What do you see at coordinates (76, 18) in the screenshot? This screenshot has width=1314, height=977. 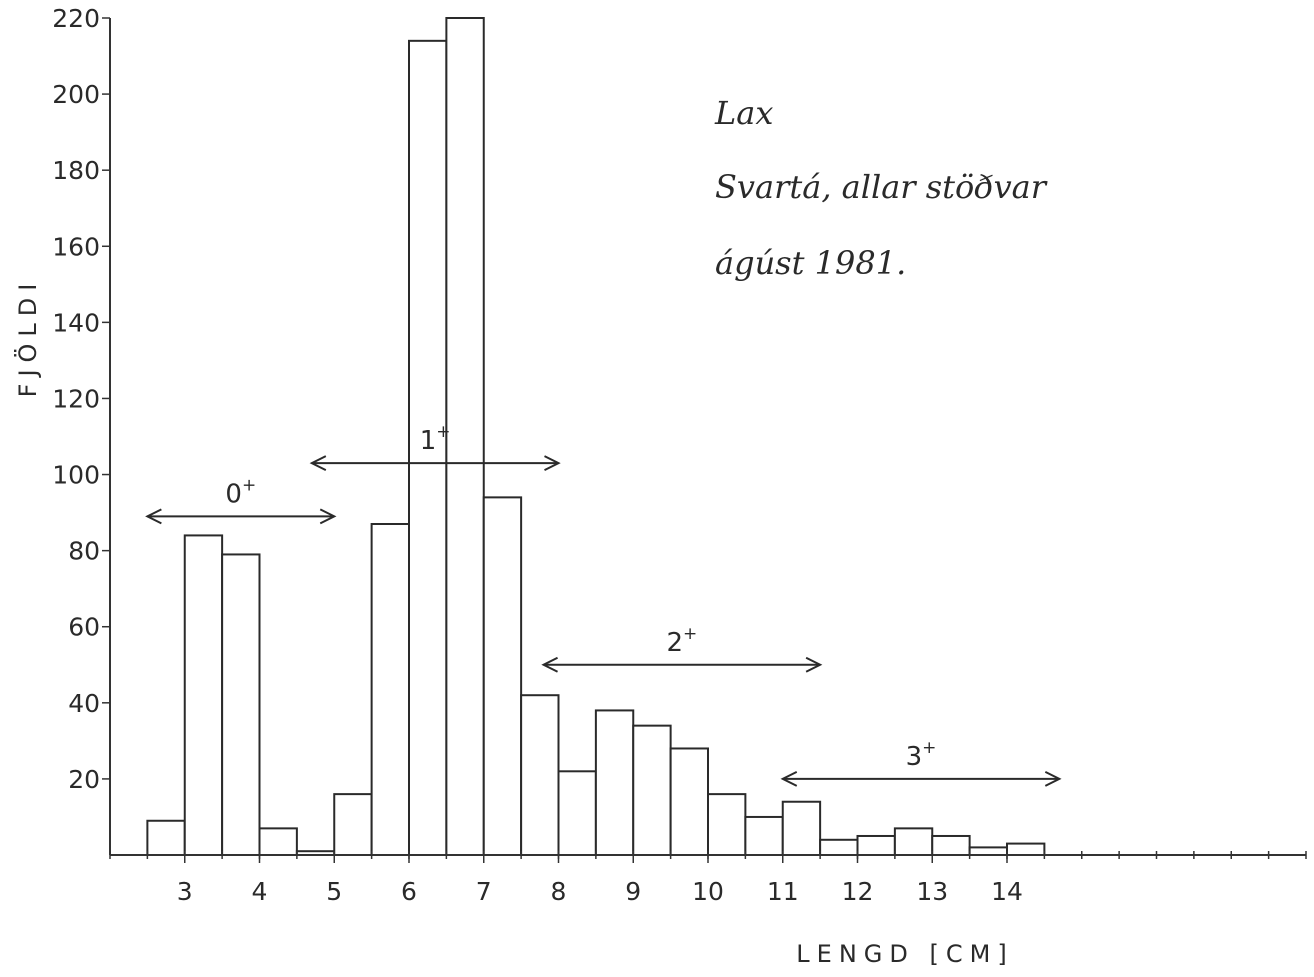 I see `y-tick-label-220: 220` at bounding box center [76, 18].